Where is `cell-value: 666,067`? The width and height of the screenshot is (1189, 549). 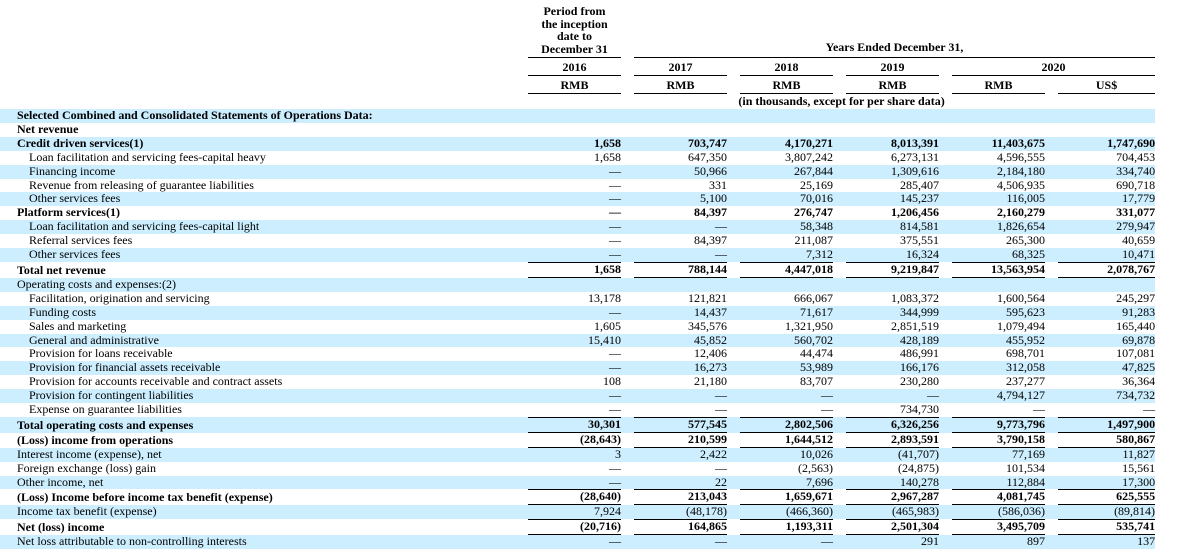
cell-value: 666,067 is located at coordinates (813, 297).